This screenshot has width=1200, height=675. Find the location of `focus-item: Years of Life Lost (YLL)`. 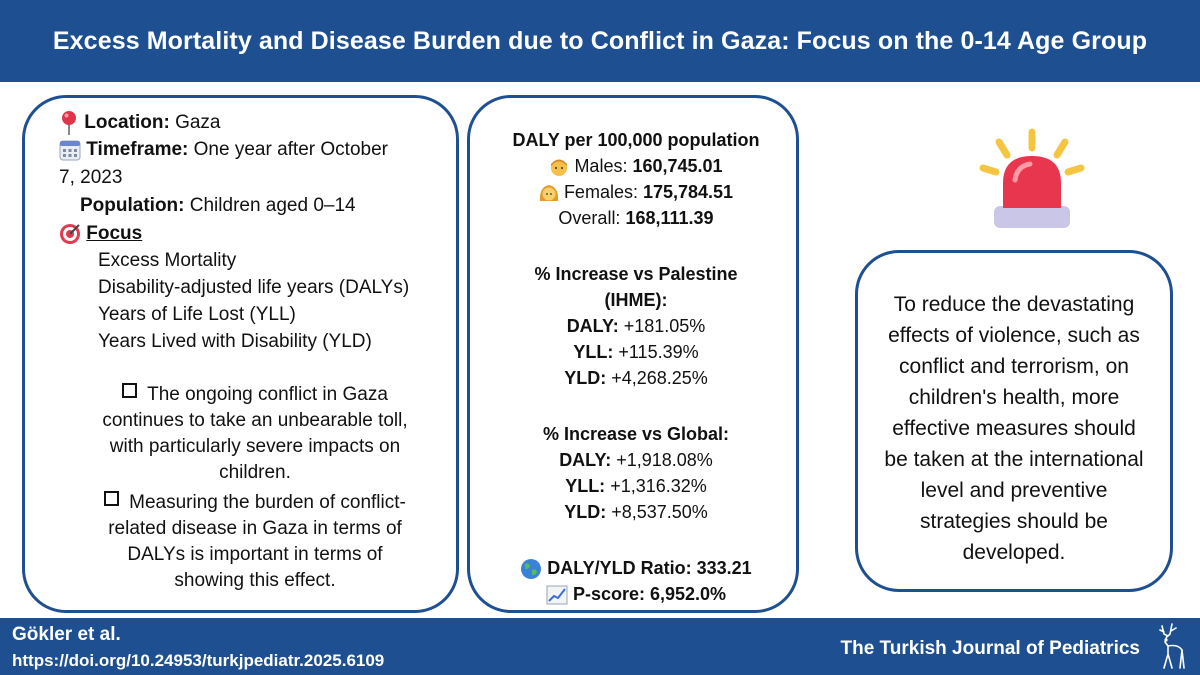

focus-item: Years of Life Lost (YLL) is located at coordinates (197, 314).